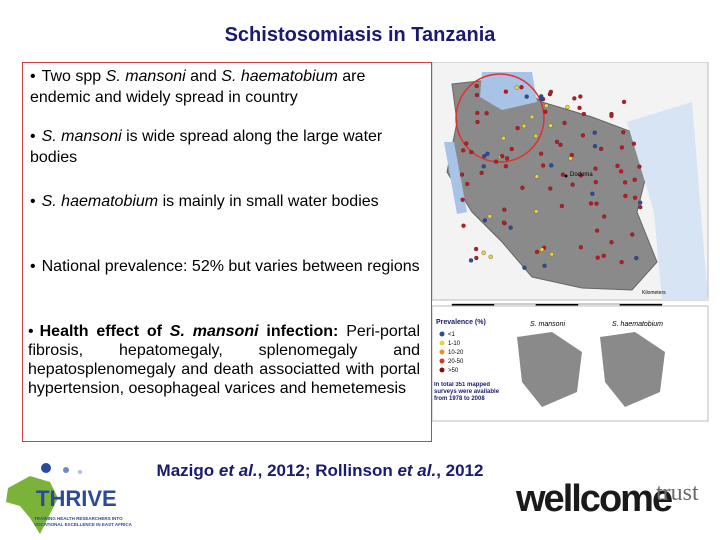  Describe the element at coordinates (667, 201) in the screenshot. I see `sea` at that location.